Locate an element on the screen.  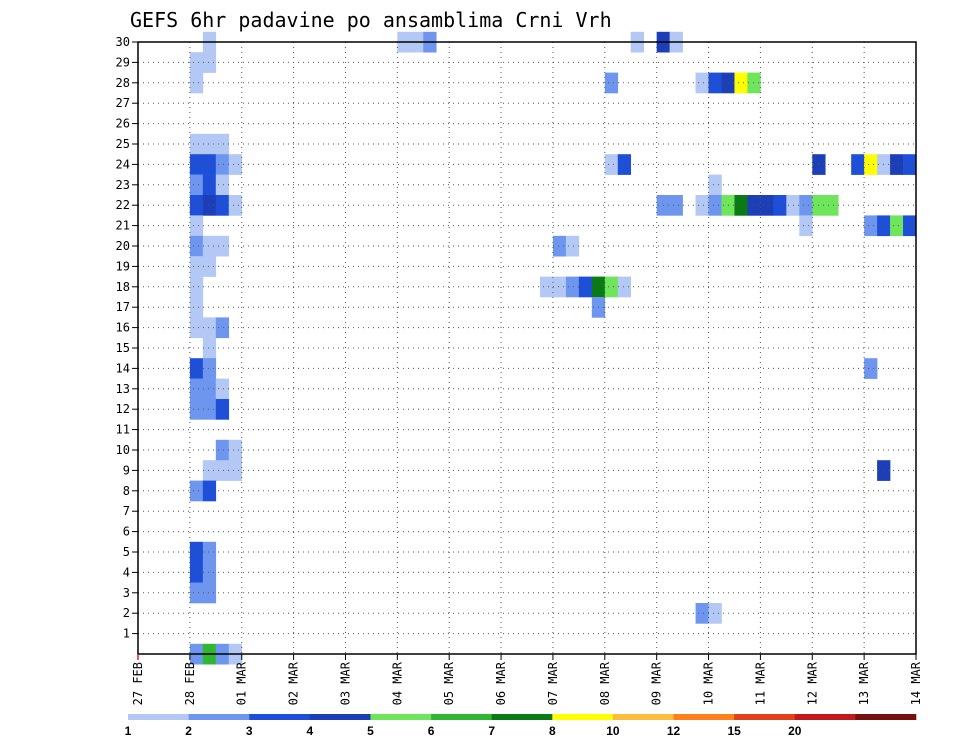
x-tick-label: 01 MAR is located at coordinates (242, 683).